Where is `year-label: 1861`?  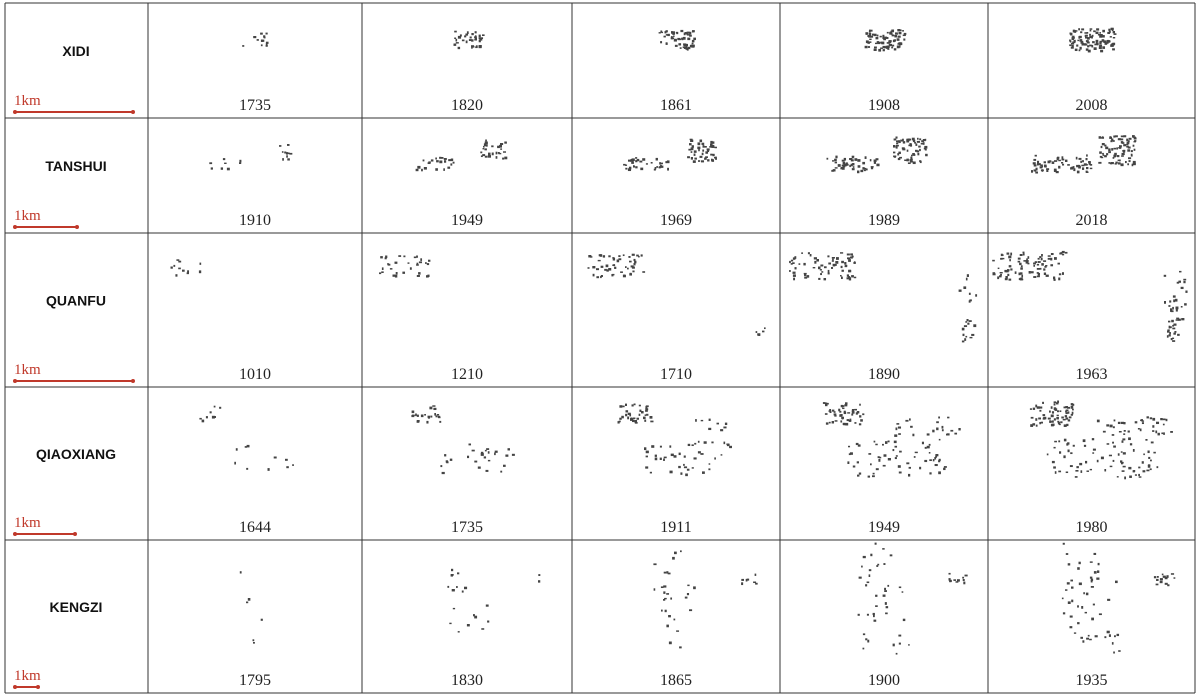 year-label: 1861 is located at coordinates (676, 105).